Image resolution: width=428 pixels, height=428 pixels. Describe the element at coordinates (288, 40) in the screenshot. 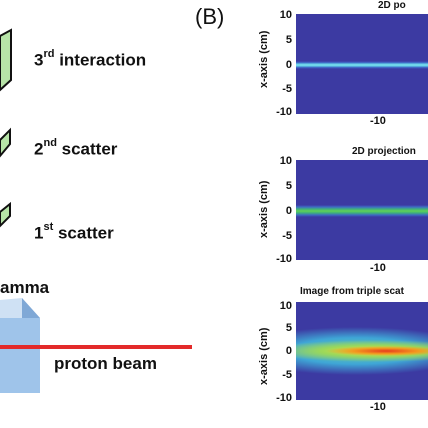

I see `panel-1-ytick-5: 5` at that location.